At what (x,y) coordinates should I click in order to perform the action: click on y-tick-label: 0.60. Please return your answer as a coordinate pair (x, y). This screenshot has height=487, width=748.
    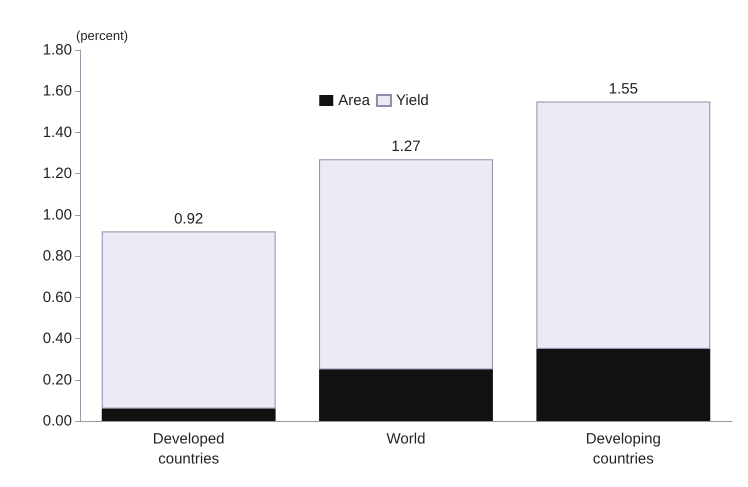
    Looking at the image, I should click on (57, 297).